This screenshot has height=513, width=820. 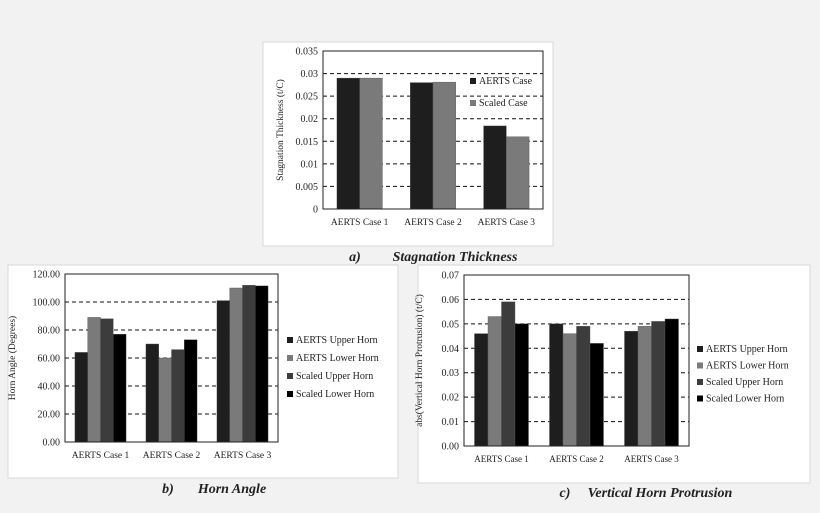 I want to click on caption-label: c), so click(x=565, y=493).